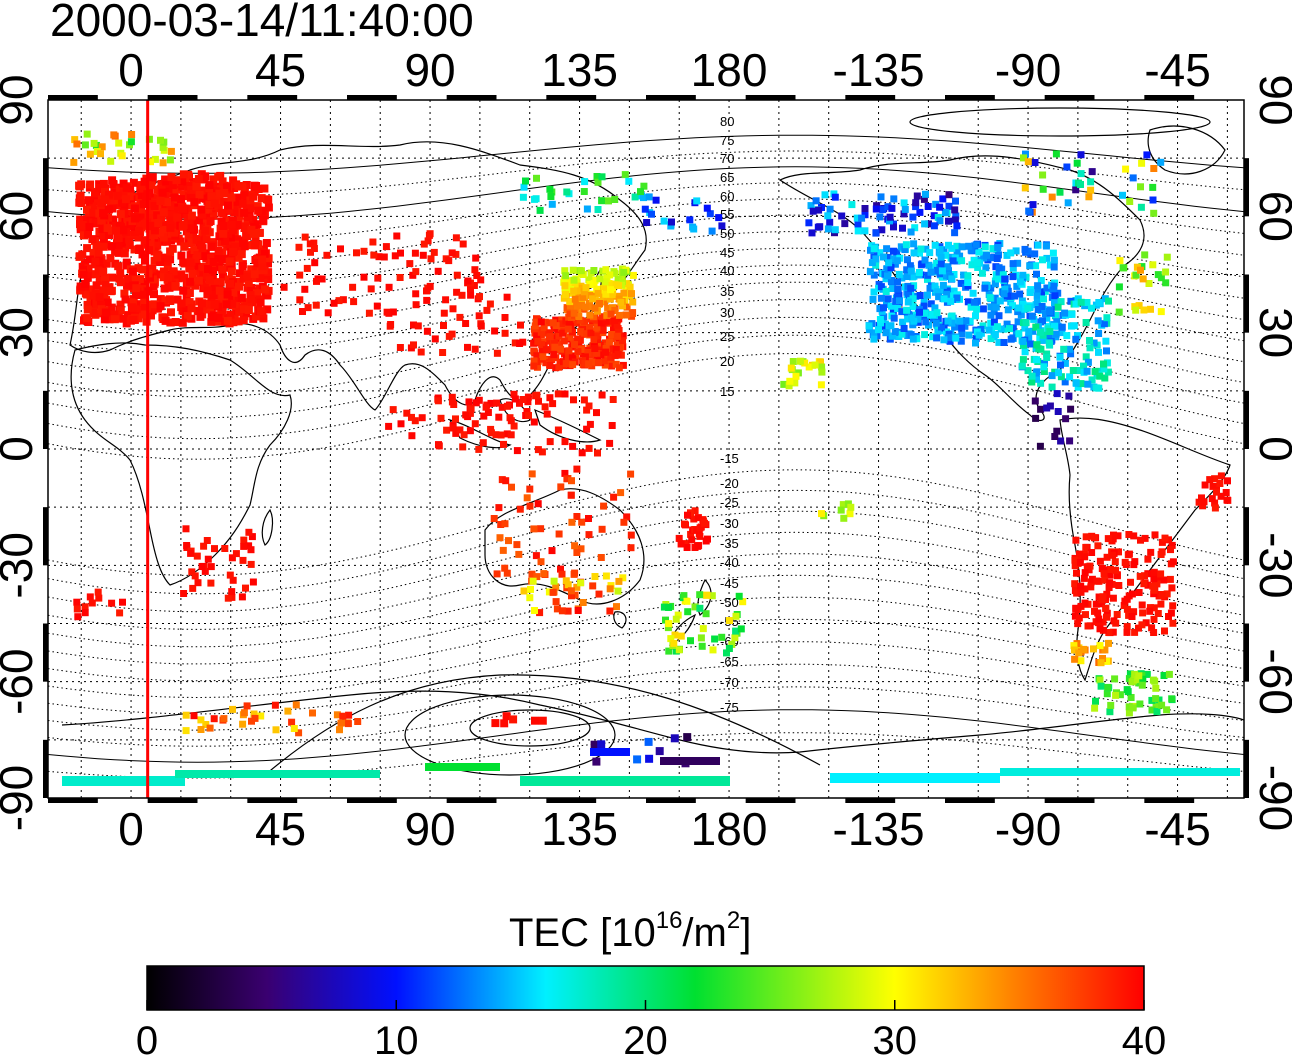 This screenshot has width=1292, height=1057. I want to click on latitude-tick-label: 90, so click(1271, 99).